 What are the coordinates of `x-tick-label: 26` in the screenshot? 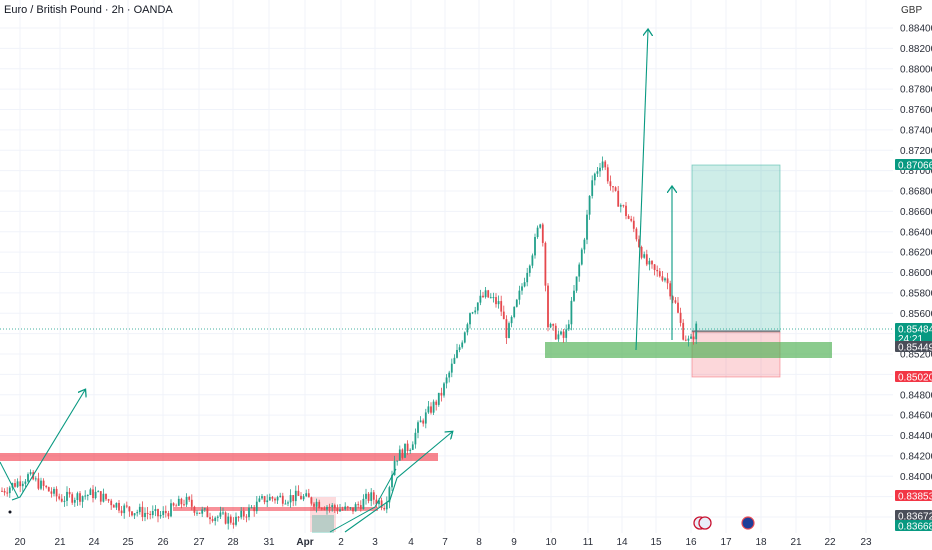 It's located at (163, 542).